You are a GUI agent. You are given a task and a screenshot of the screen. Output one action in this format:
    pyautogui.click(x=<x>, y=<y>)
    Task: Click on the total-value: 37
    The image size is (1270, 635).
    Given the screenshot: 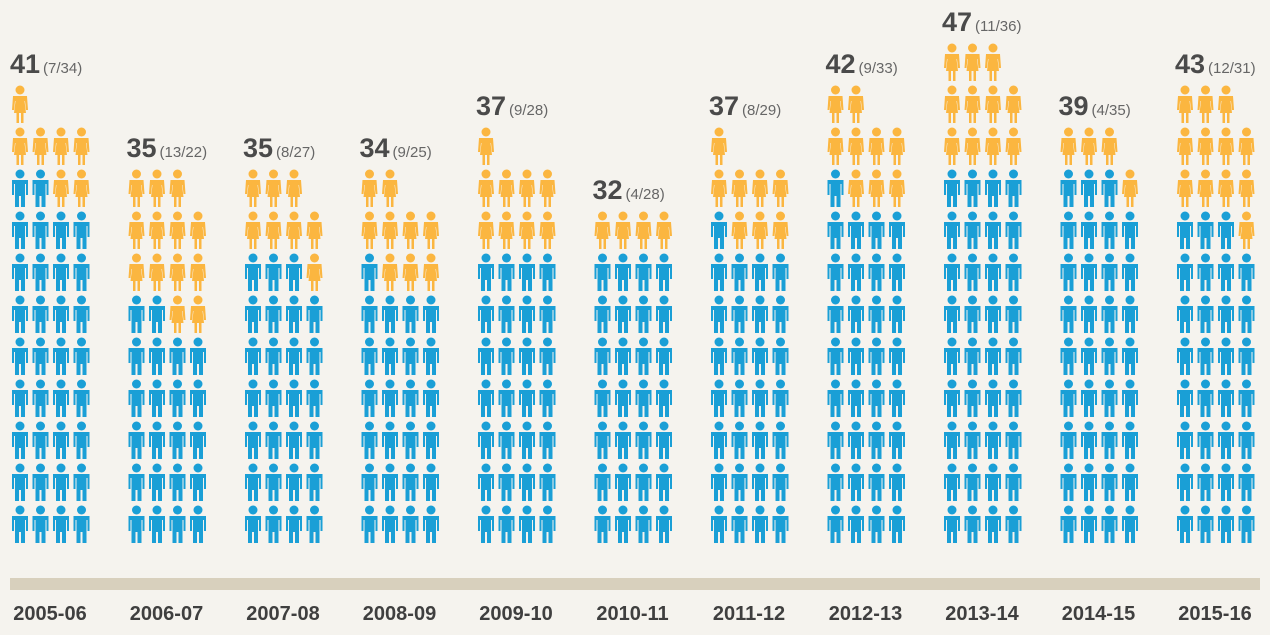 What is the action you would take?
    pyautogui.click(x=724, y=106)
    